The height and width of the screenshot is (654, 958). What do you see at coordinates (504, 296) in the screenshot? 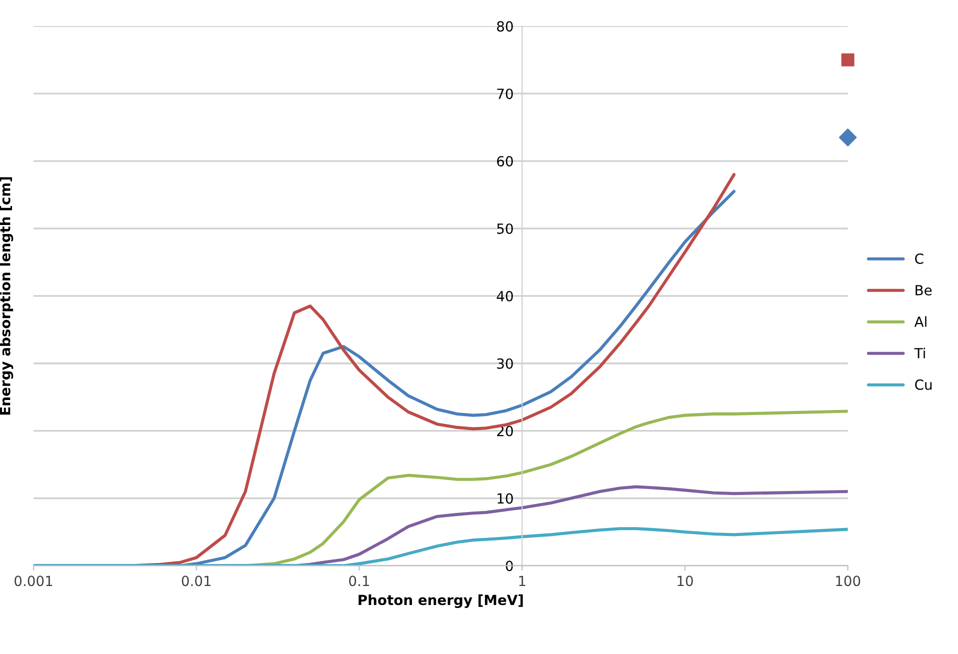
I see `y-tick-label: 40` at bounding box center [504, 296].